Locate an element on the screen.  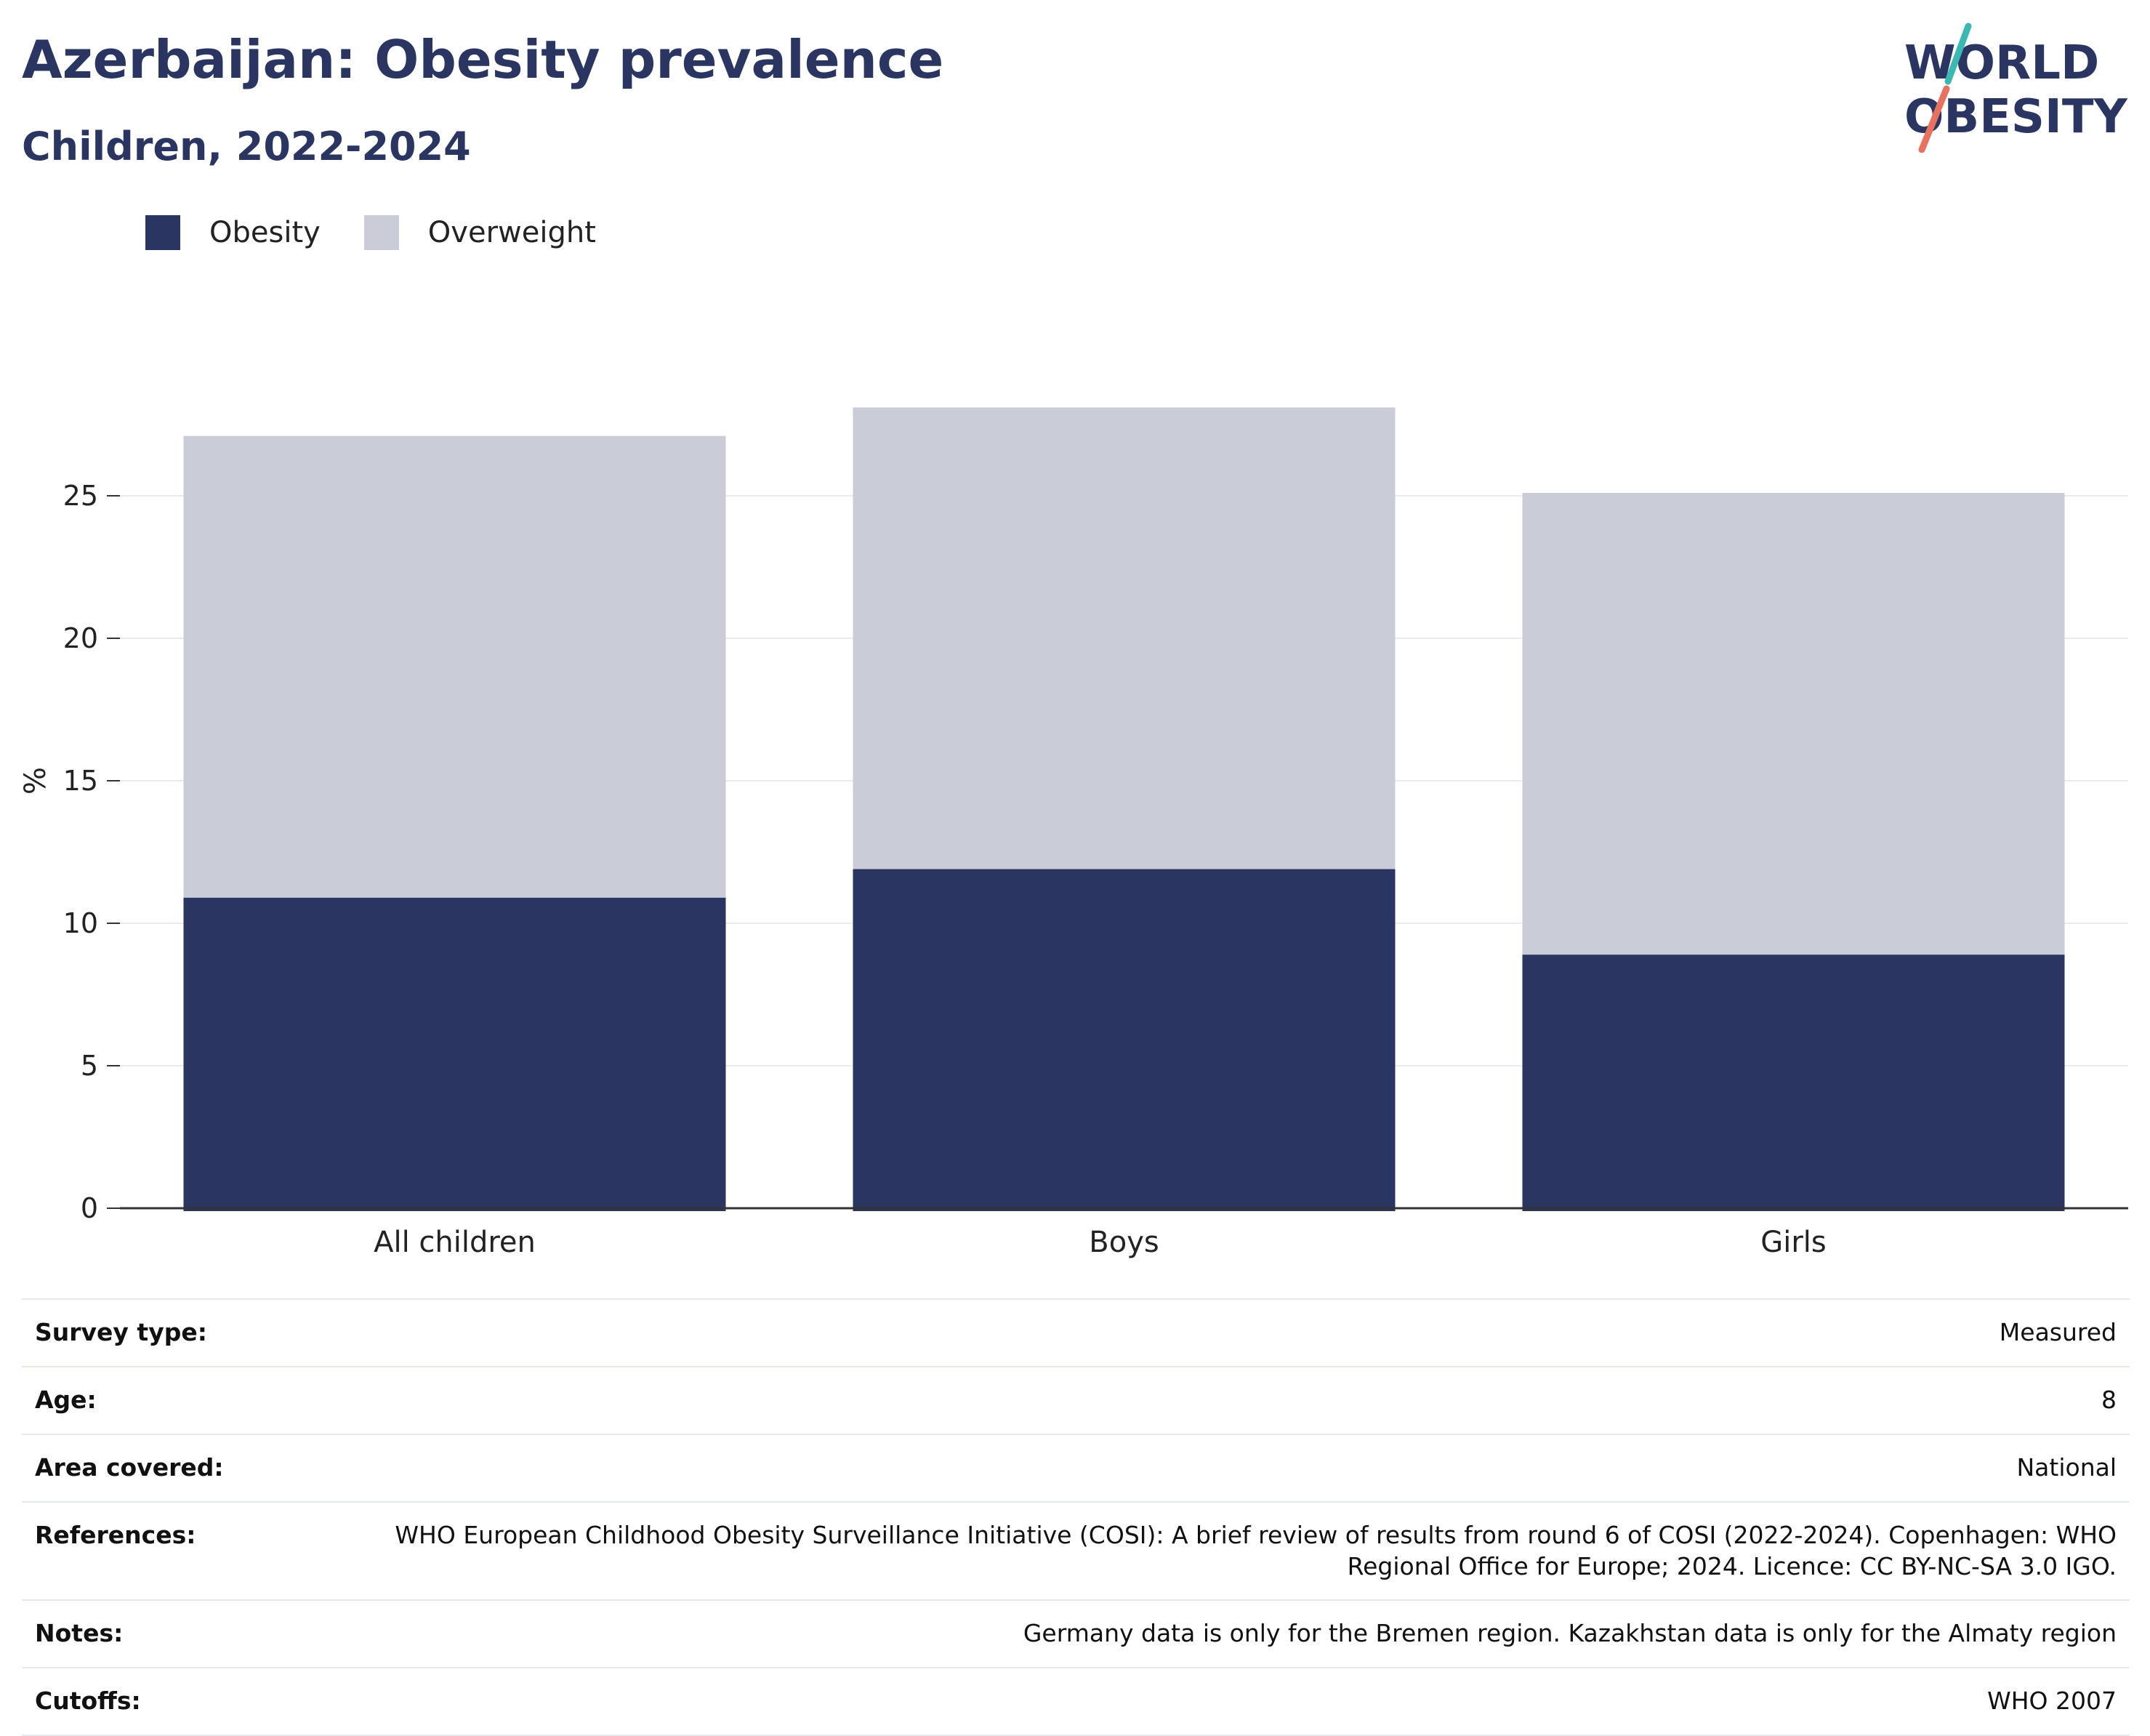
bar-overweight-boys is located at coordinates (1124, 638).